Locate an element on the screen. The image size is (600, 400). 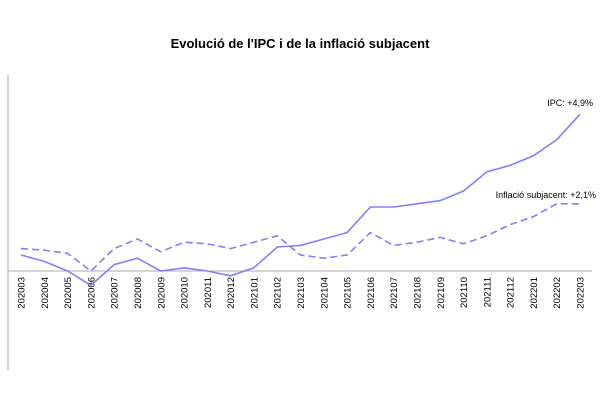
x-tick-label: 202107 is located at coordinates (394, 293).